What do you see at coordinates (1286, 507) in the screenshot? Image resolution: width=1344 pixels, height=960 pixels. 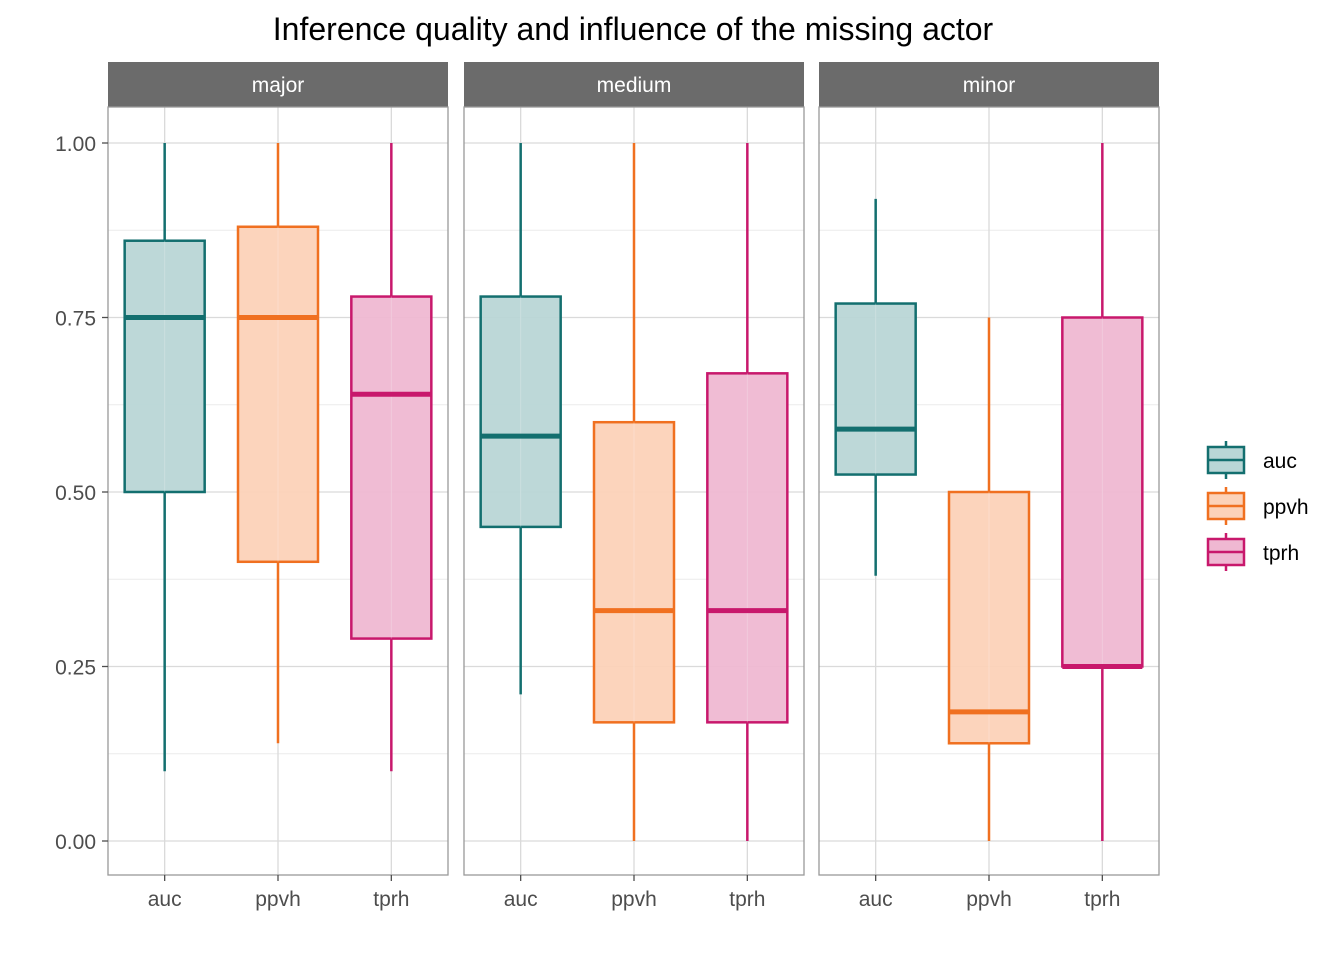 I see `legend-label: ppvh` at bounding box center [1286, 507].